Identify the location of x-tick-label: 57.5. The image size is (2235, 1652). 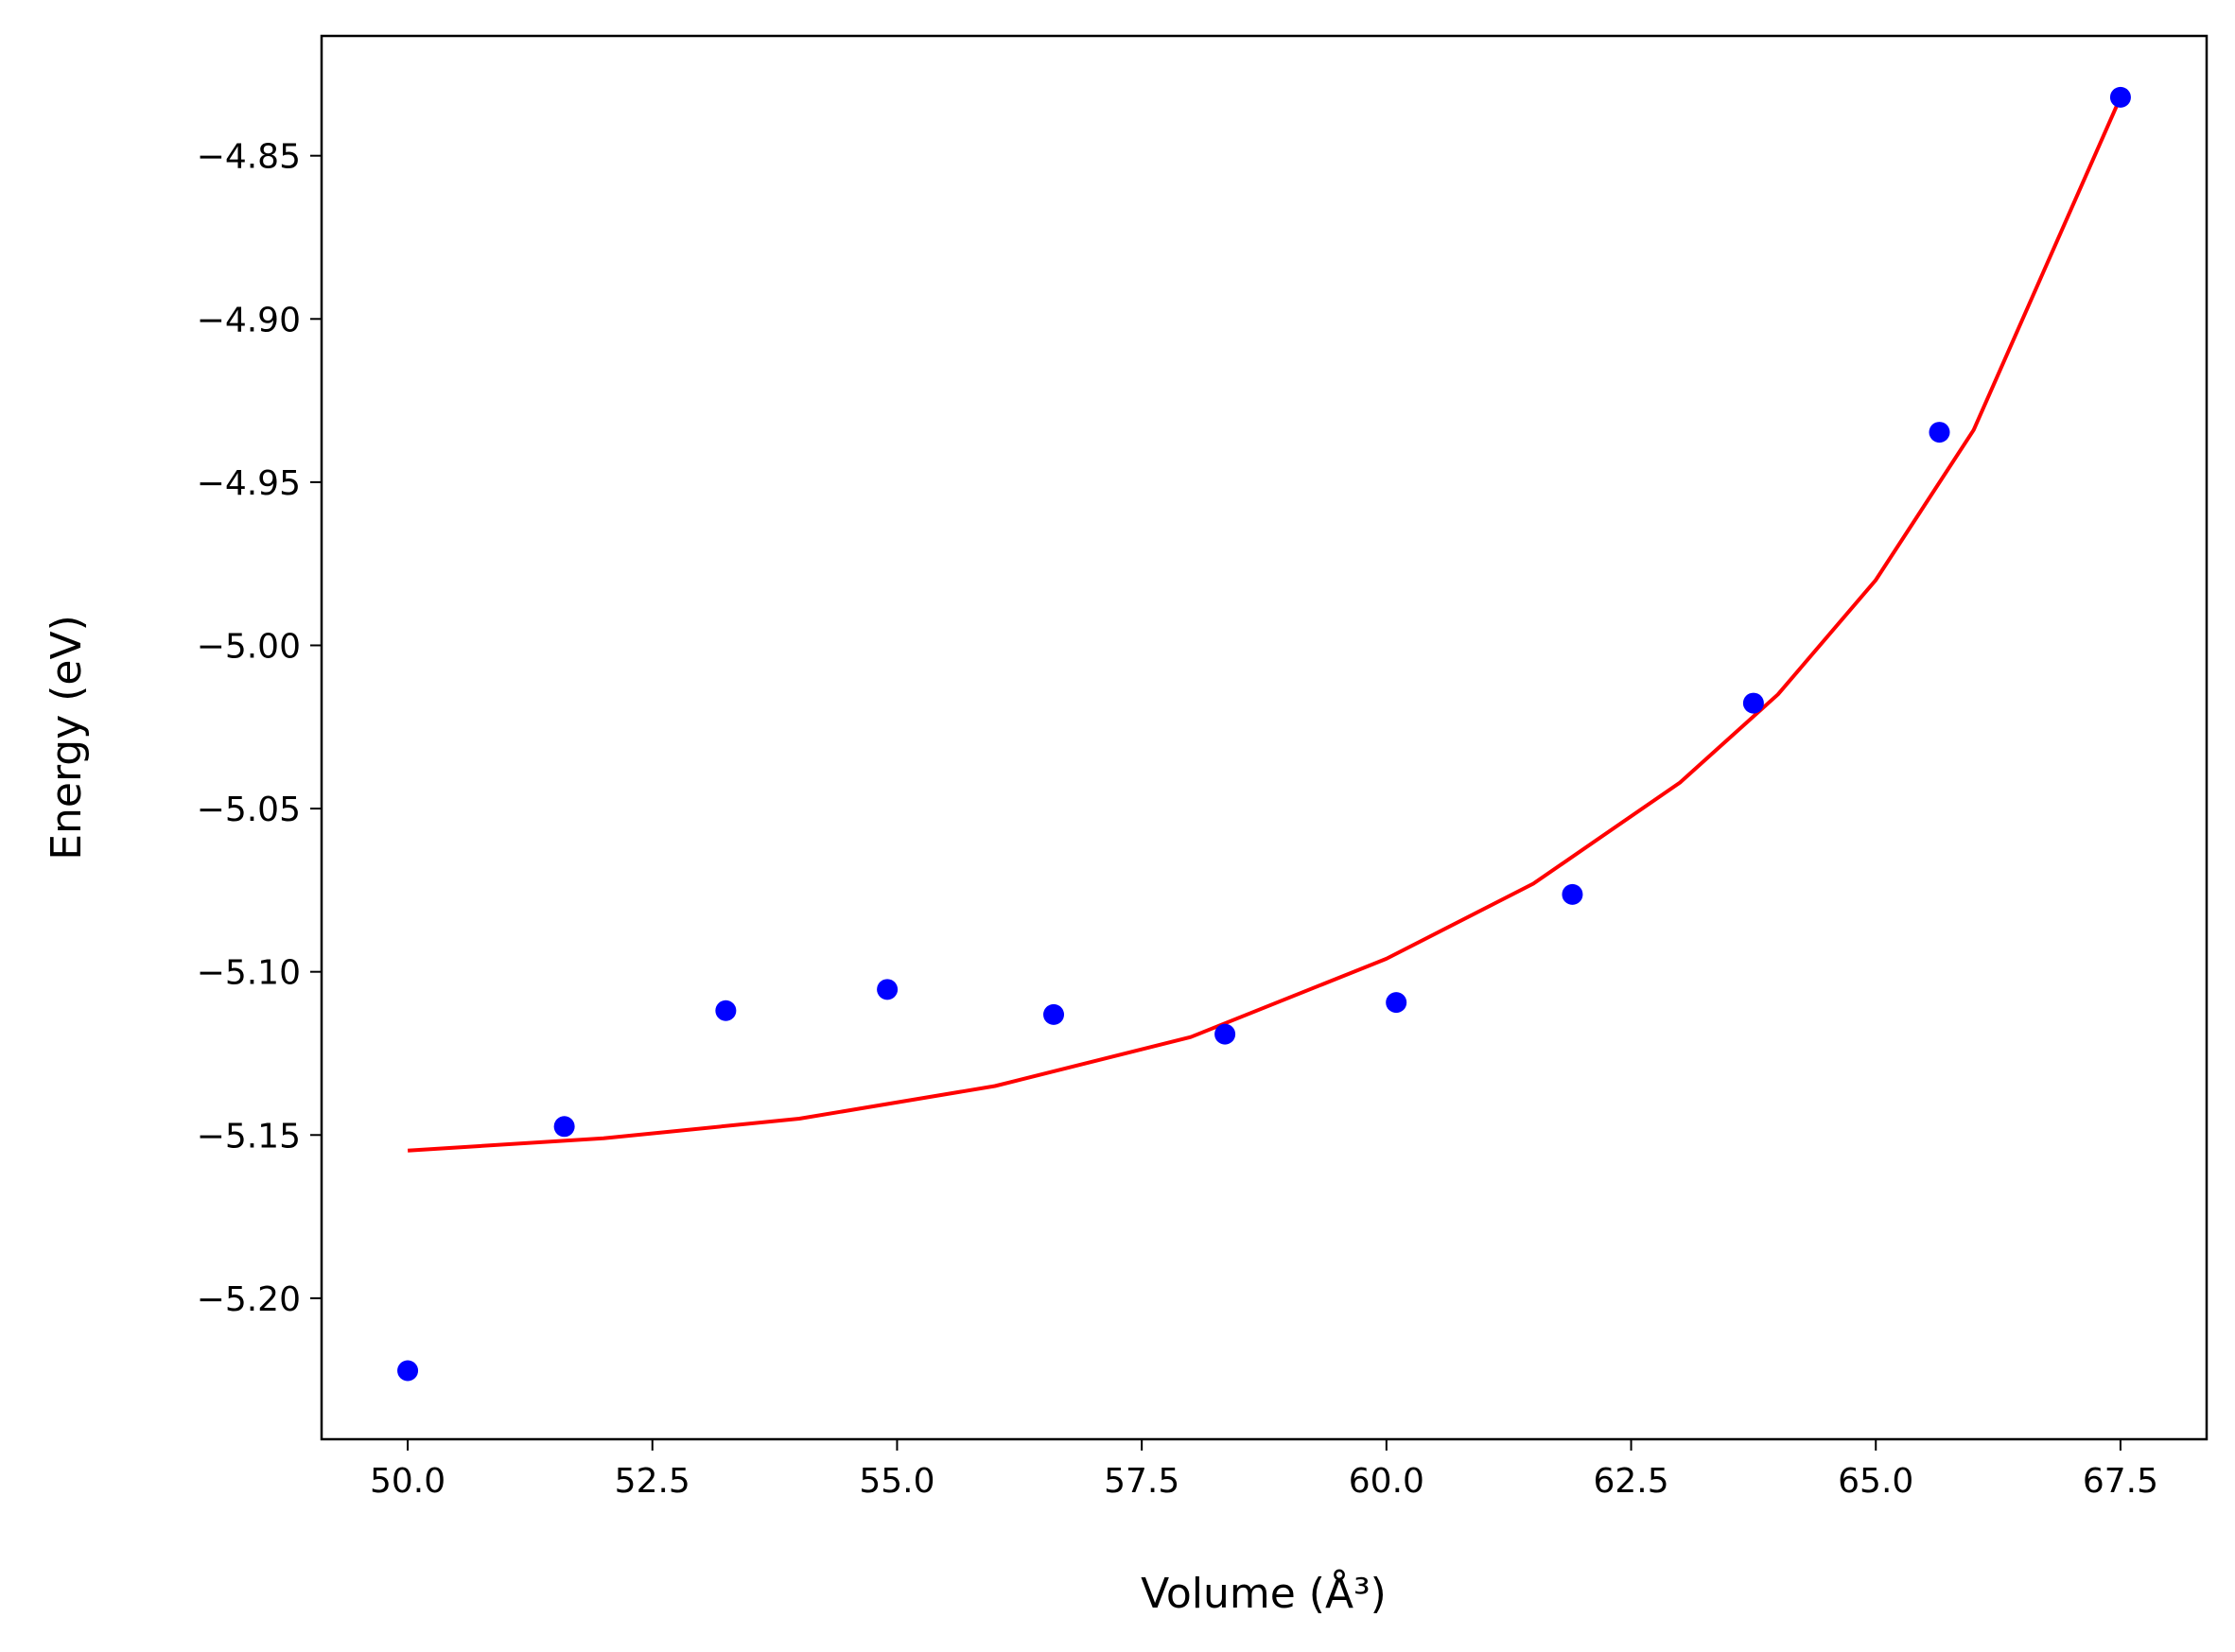
(1141, 1482).